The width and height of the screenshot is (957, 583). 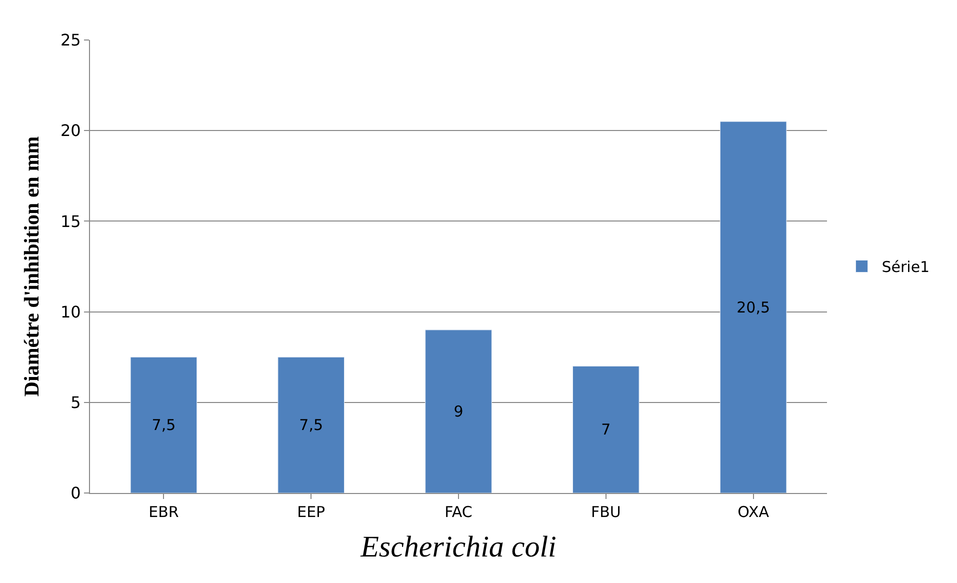 What do you see at coordinates (70, 221) in the screenshot?
I see `y-tick-label: 15` at bounding box center [70, 221].